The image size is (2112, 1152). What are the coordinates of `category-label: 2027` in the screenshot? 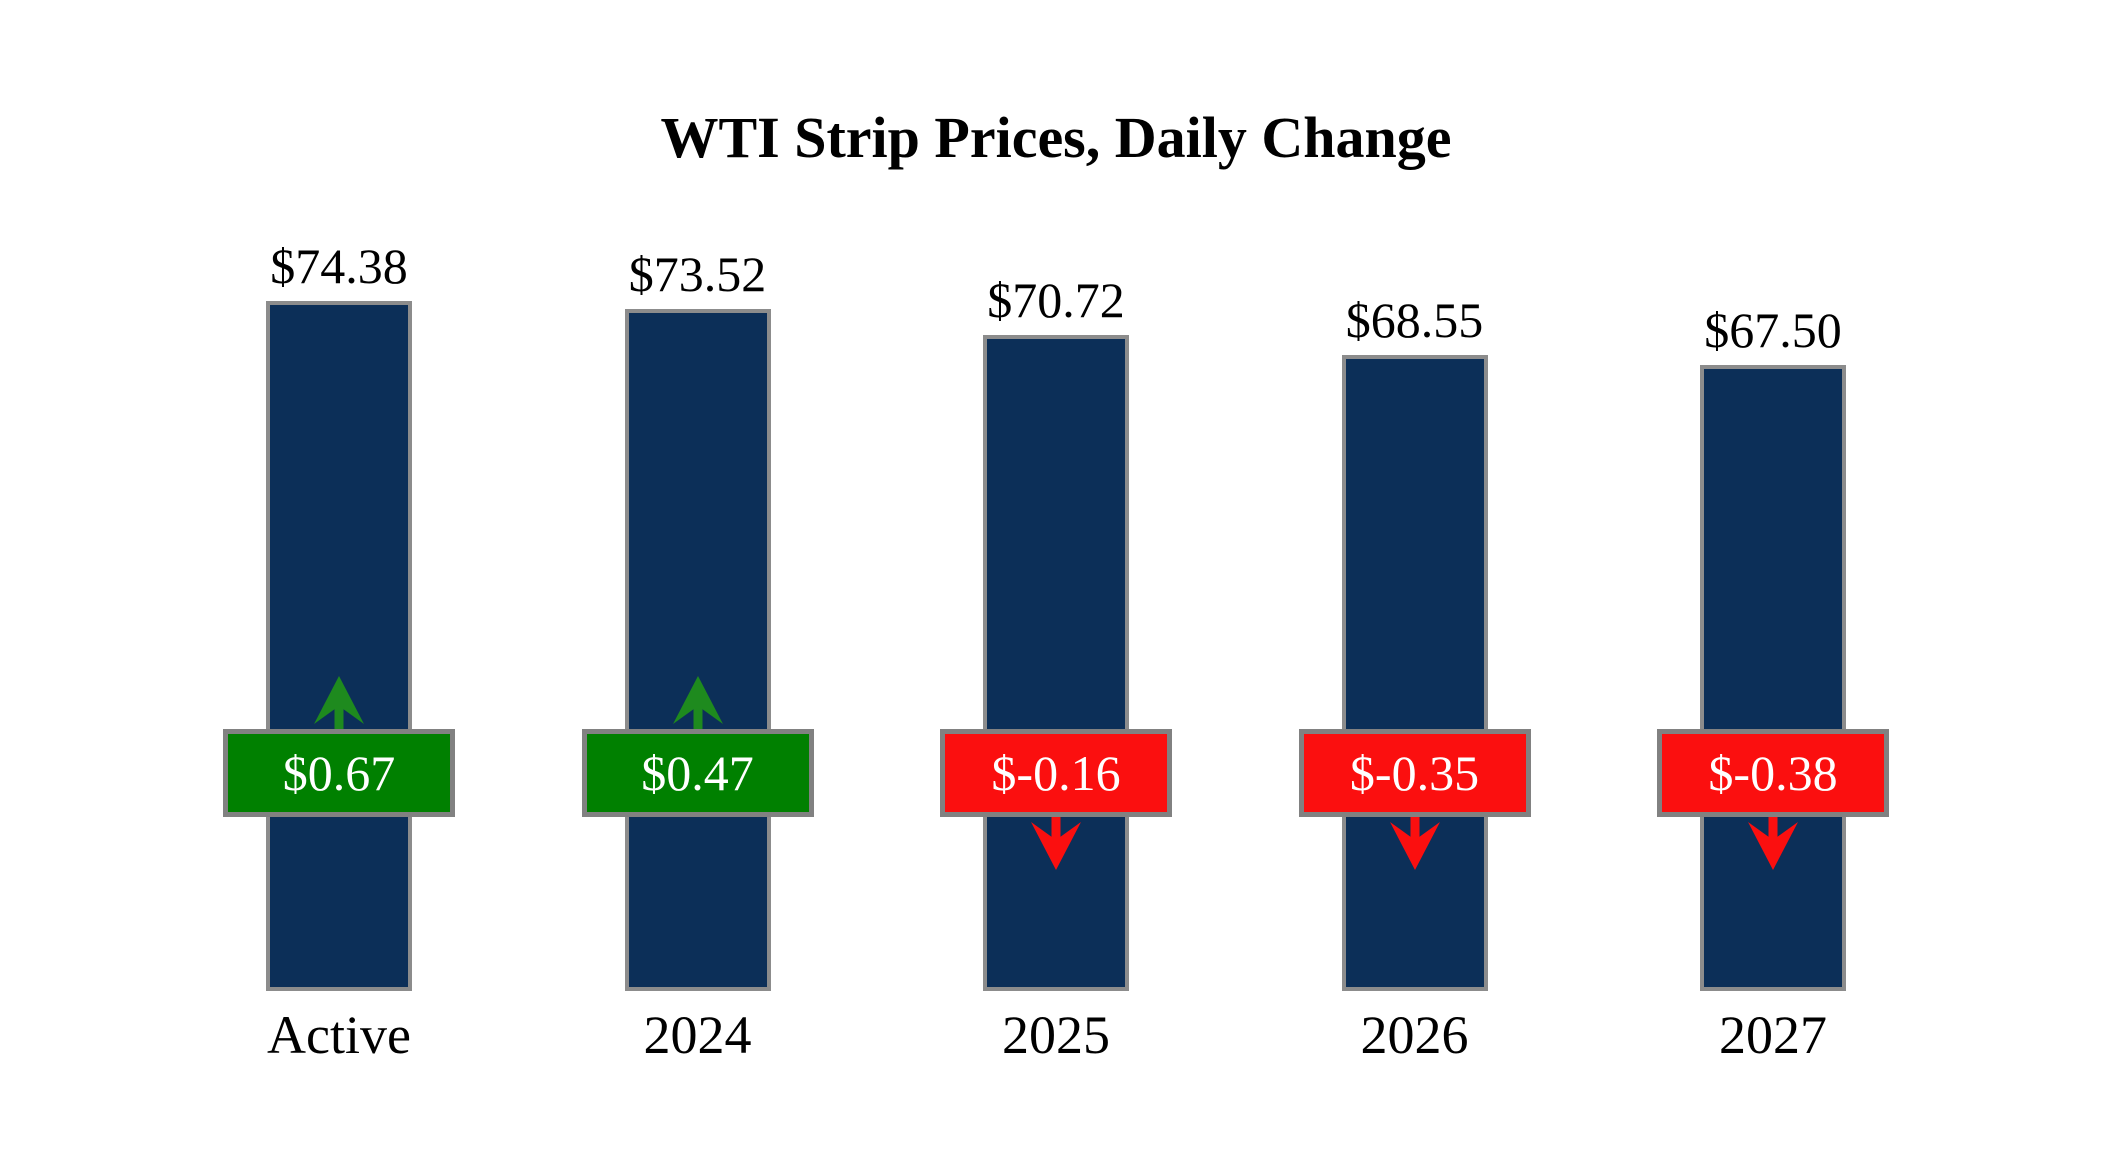 It's located at (1773, 1035).